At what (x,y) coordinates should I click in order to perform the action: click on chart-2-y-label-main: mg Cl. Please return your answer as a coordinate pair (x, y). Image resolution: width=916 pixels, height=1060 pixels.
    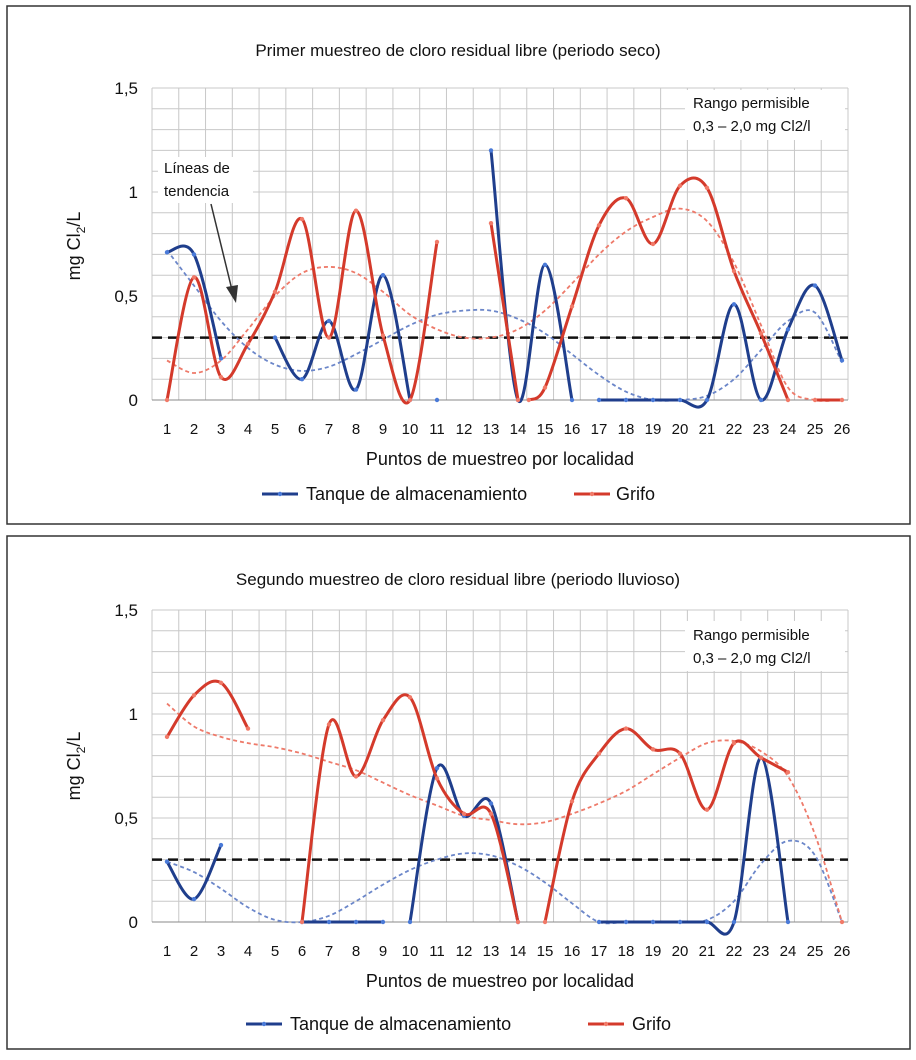
    Looking at the image, I should click on (74, 776).